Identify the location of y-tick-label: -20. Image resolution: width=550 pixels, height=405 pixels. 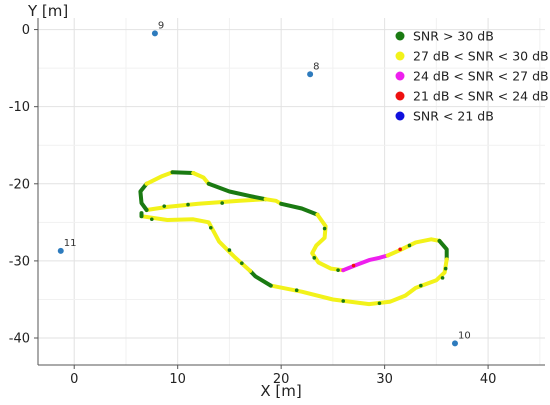
(19, 184).